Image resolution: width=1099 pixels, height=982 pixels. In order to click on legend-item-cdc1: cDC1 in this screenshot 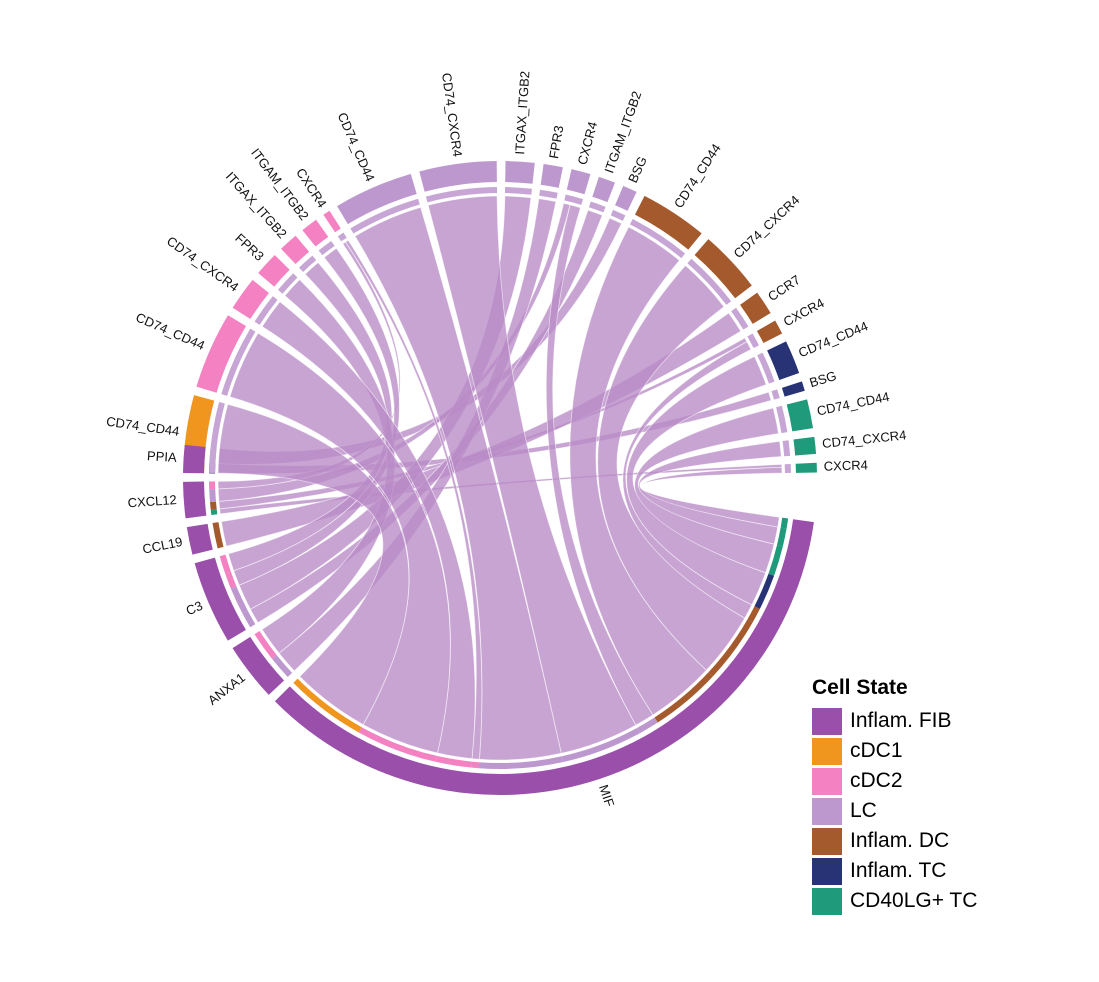, I will do `click(894, 751)`.